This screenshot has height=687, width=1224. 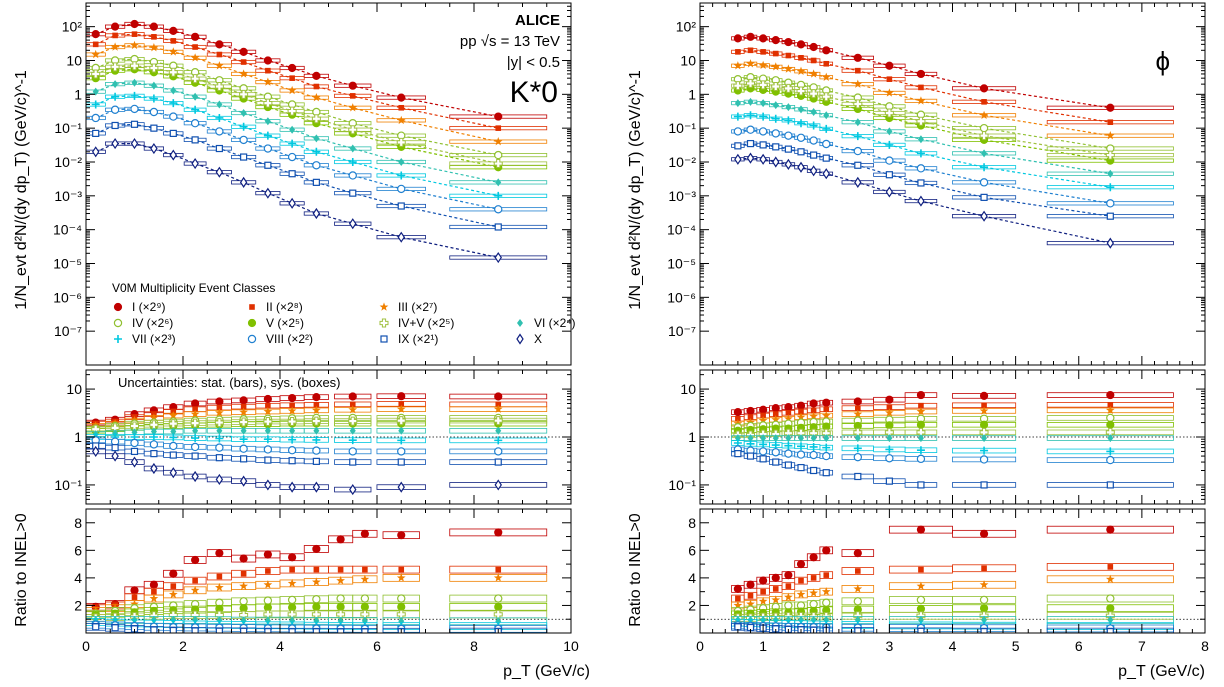 What do you see at coordinates (952, 437) in the screenshot?
I see `x-ticks` at bounding box center [952, 437].